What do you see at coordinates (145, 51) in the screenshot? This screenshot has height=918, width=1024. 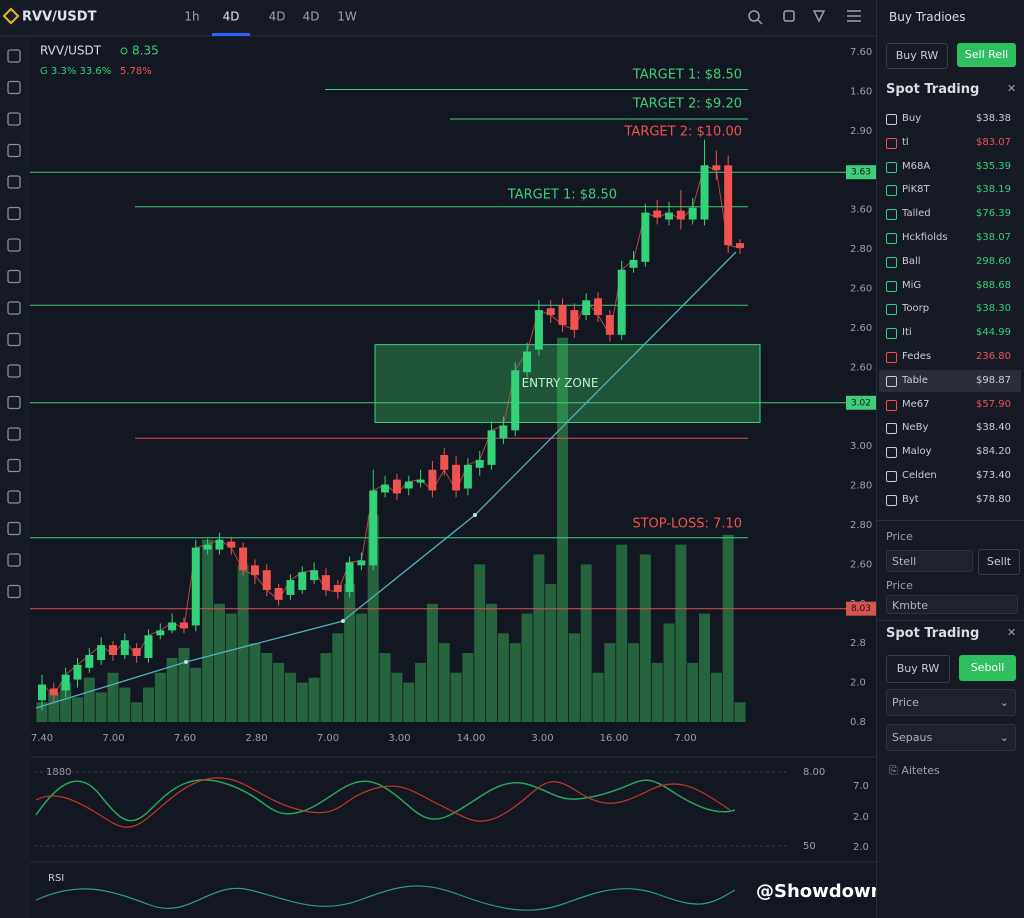 I see `last-price: 8.35` at bounding box center [145, 51].